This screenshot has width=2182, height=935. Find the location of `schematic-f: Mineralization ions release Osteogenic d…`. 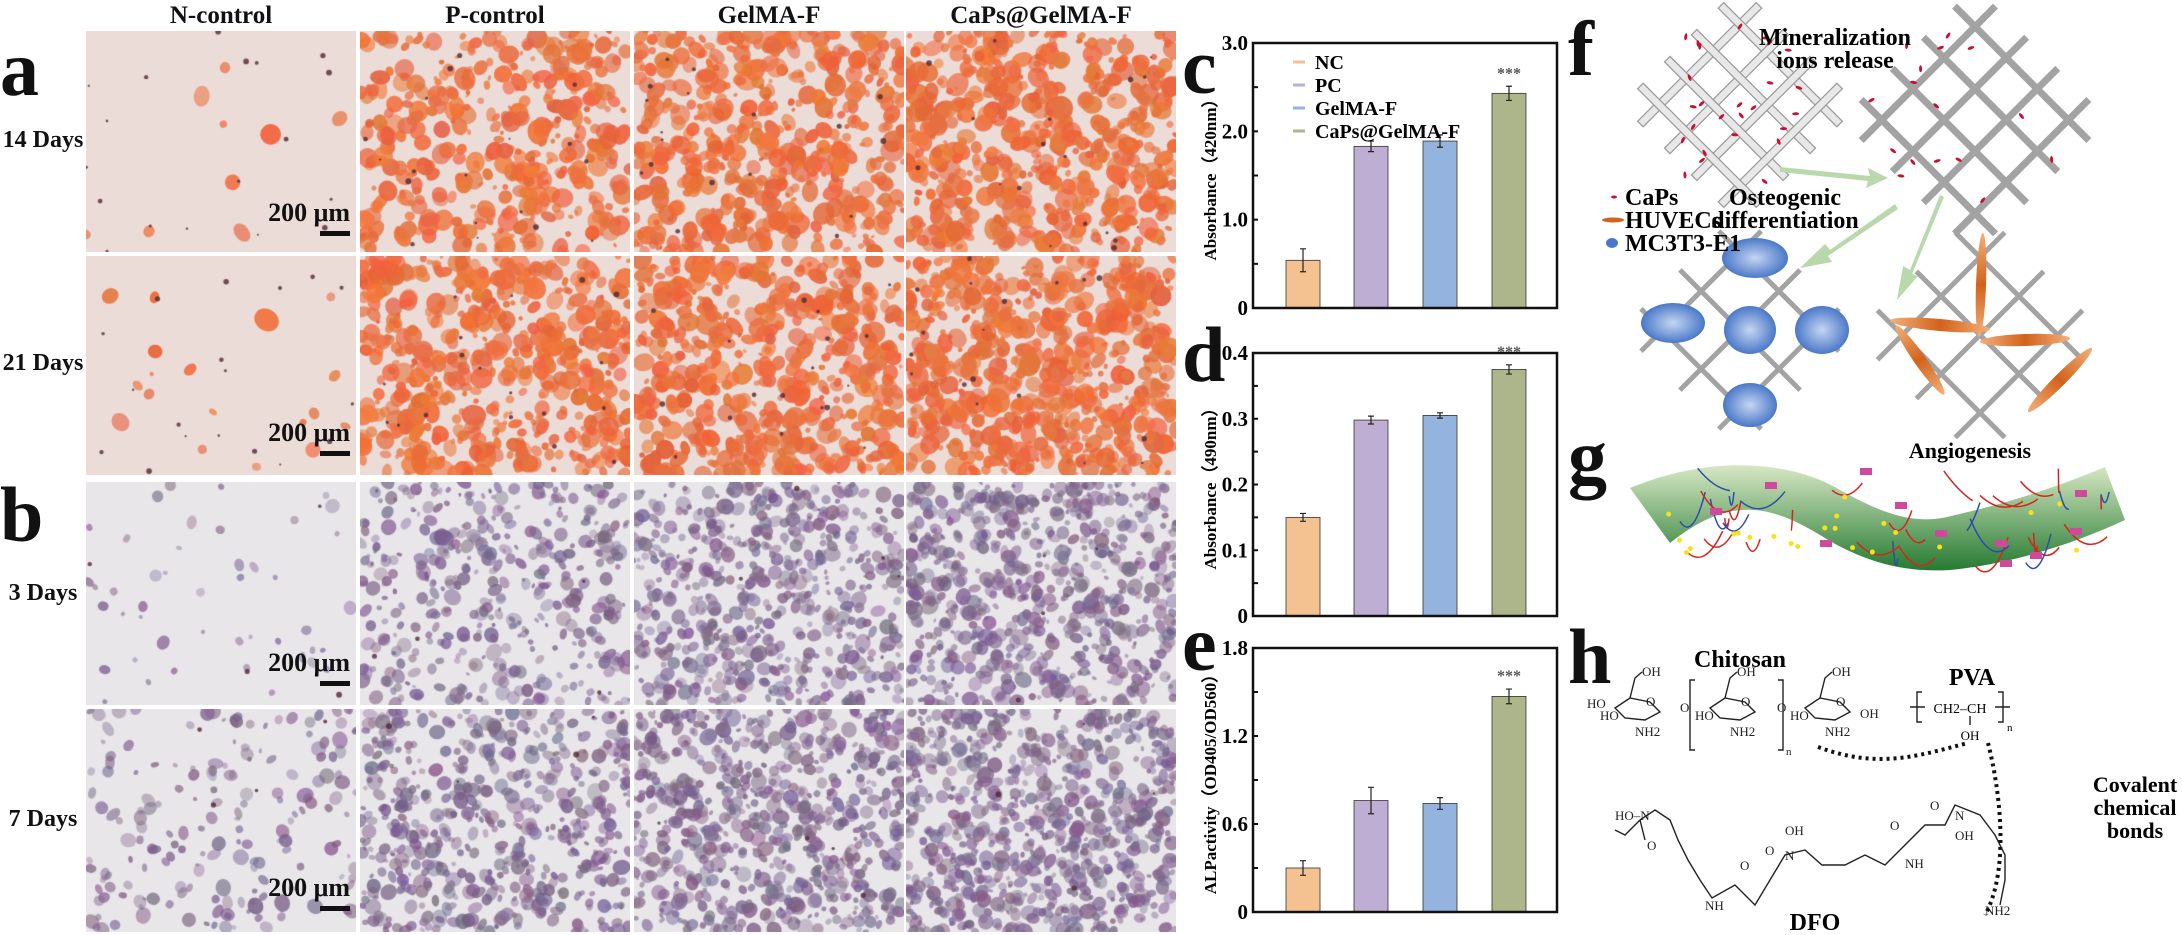

schematic-f: Mineralization ions release Osteogenic d… is located at coordinates (1847, 232).